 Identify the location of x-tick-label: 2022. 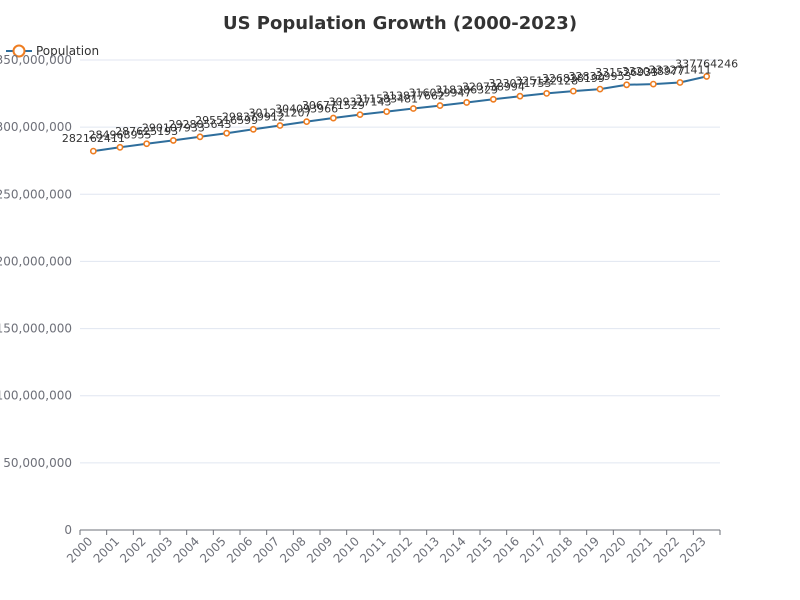
(666, 549).